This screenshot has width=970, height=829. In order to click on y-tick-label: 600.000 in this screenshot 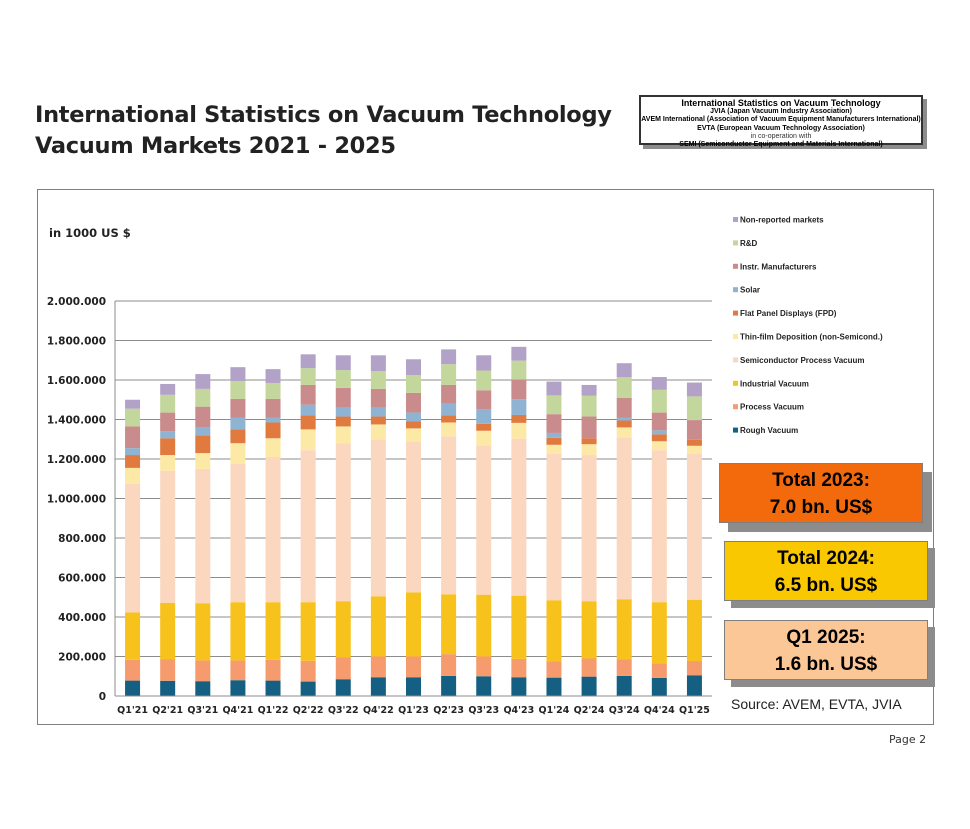, I will do `click(82, 579)`.